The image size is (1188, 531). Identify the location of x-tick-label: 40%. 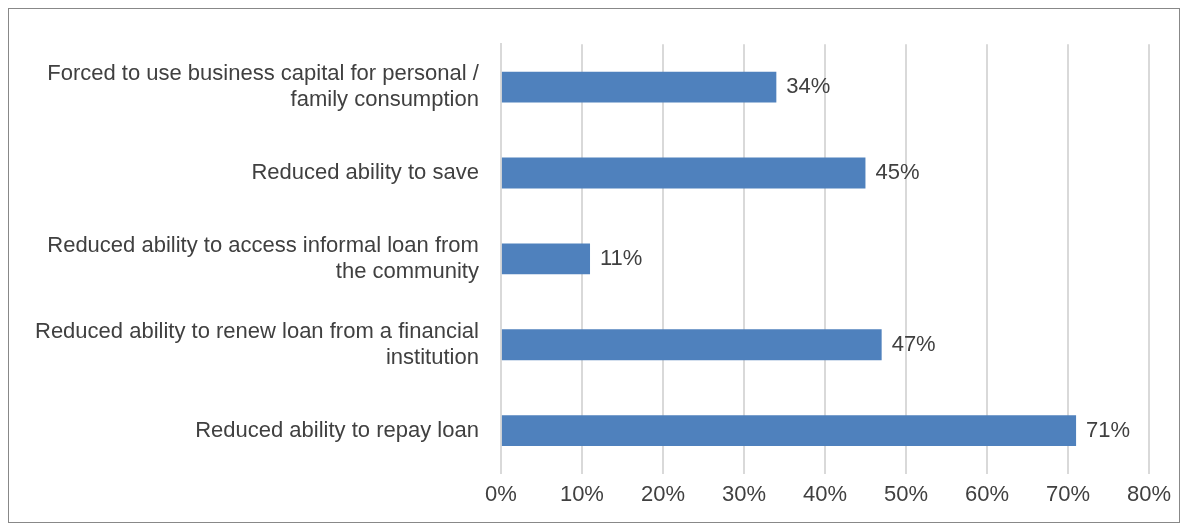
(824, 493).